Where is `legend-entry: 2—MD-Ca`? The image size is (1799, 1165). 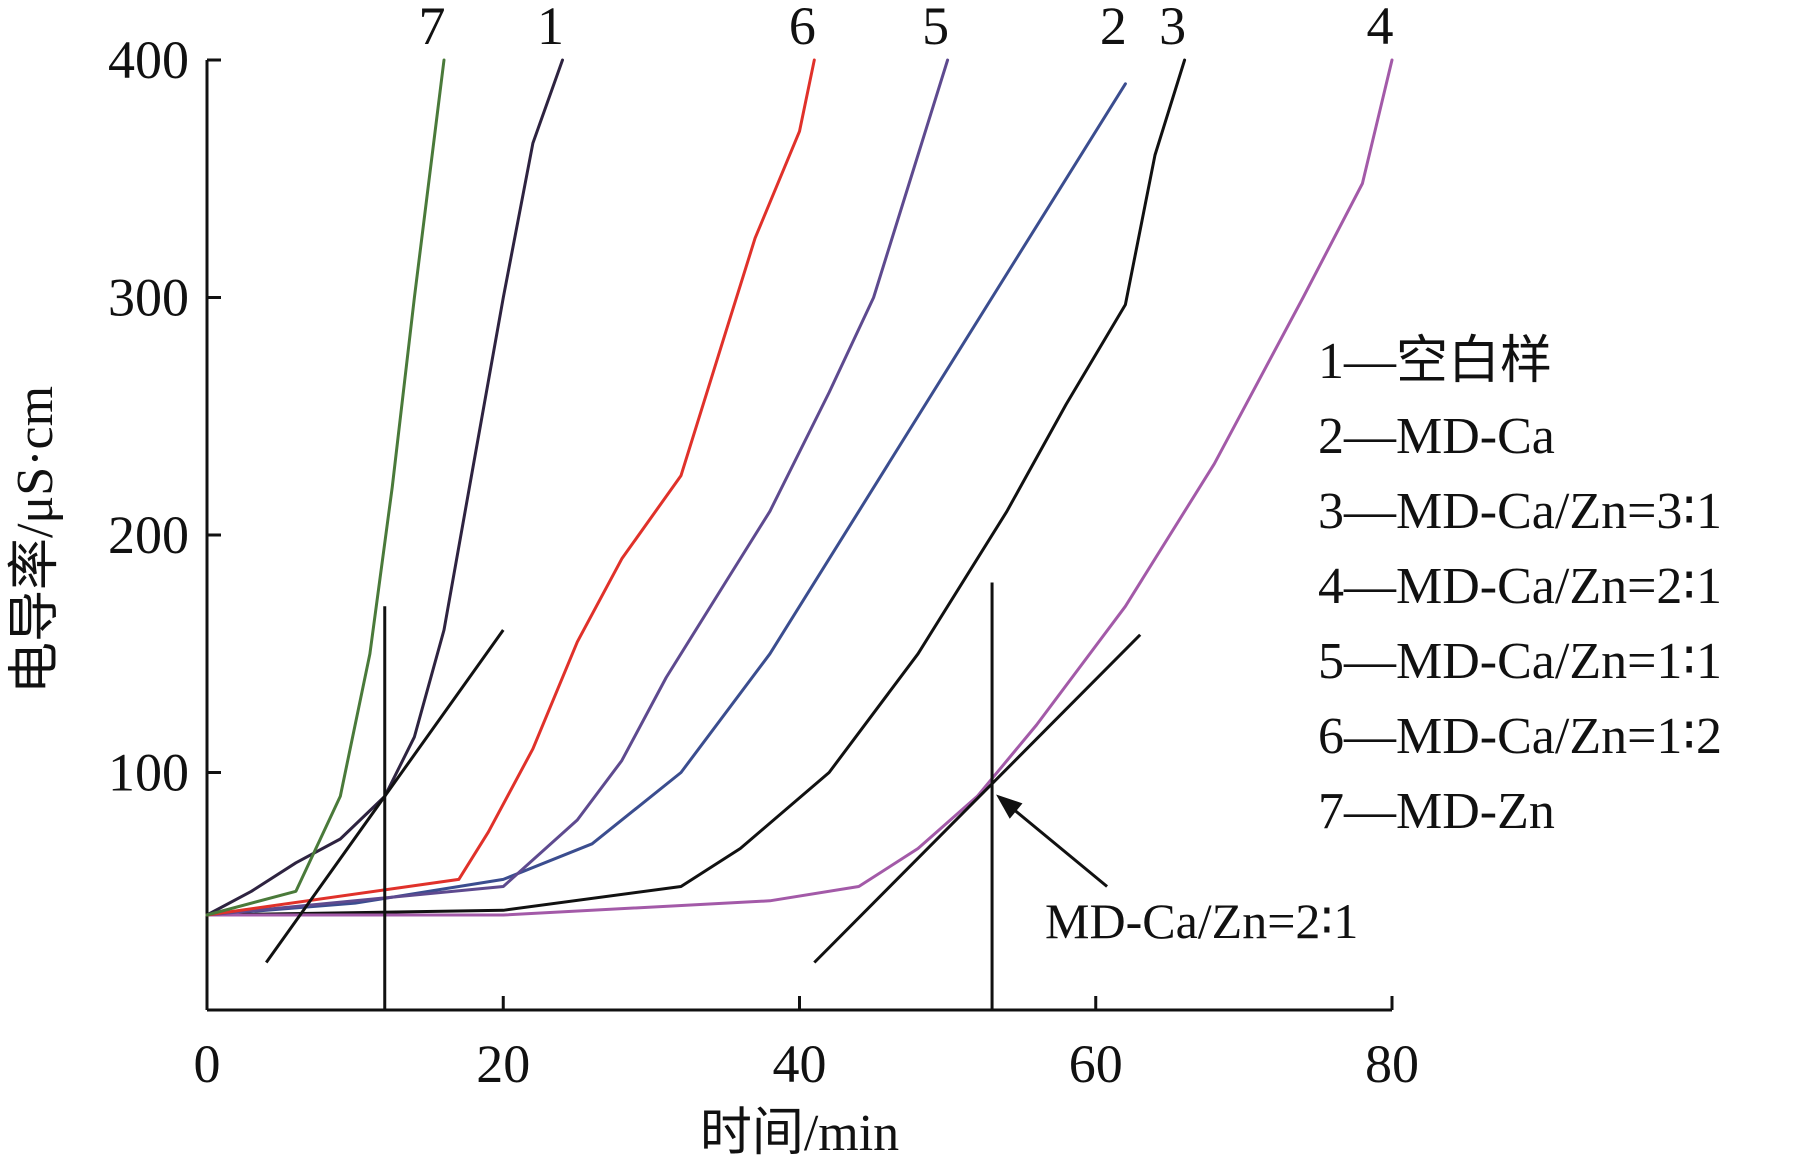 legend-entry: 2—MD-Ca is located at coordinates (1436, 436).